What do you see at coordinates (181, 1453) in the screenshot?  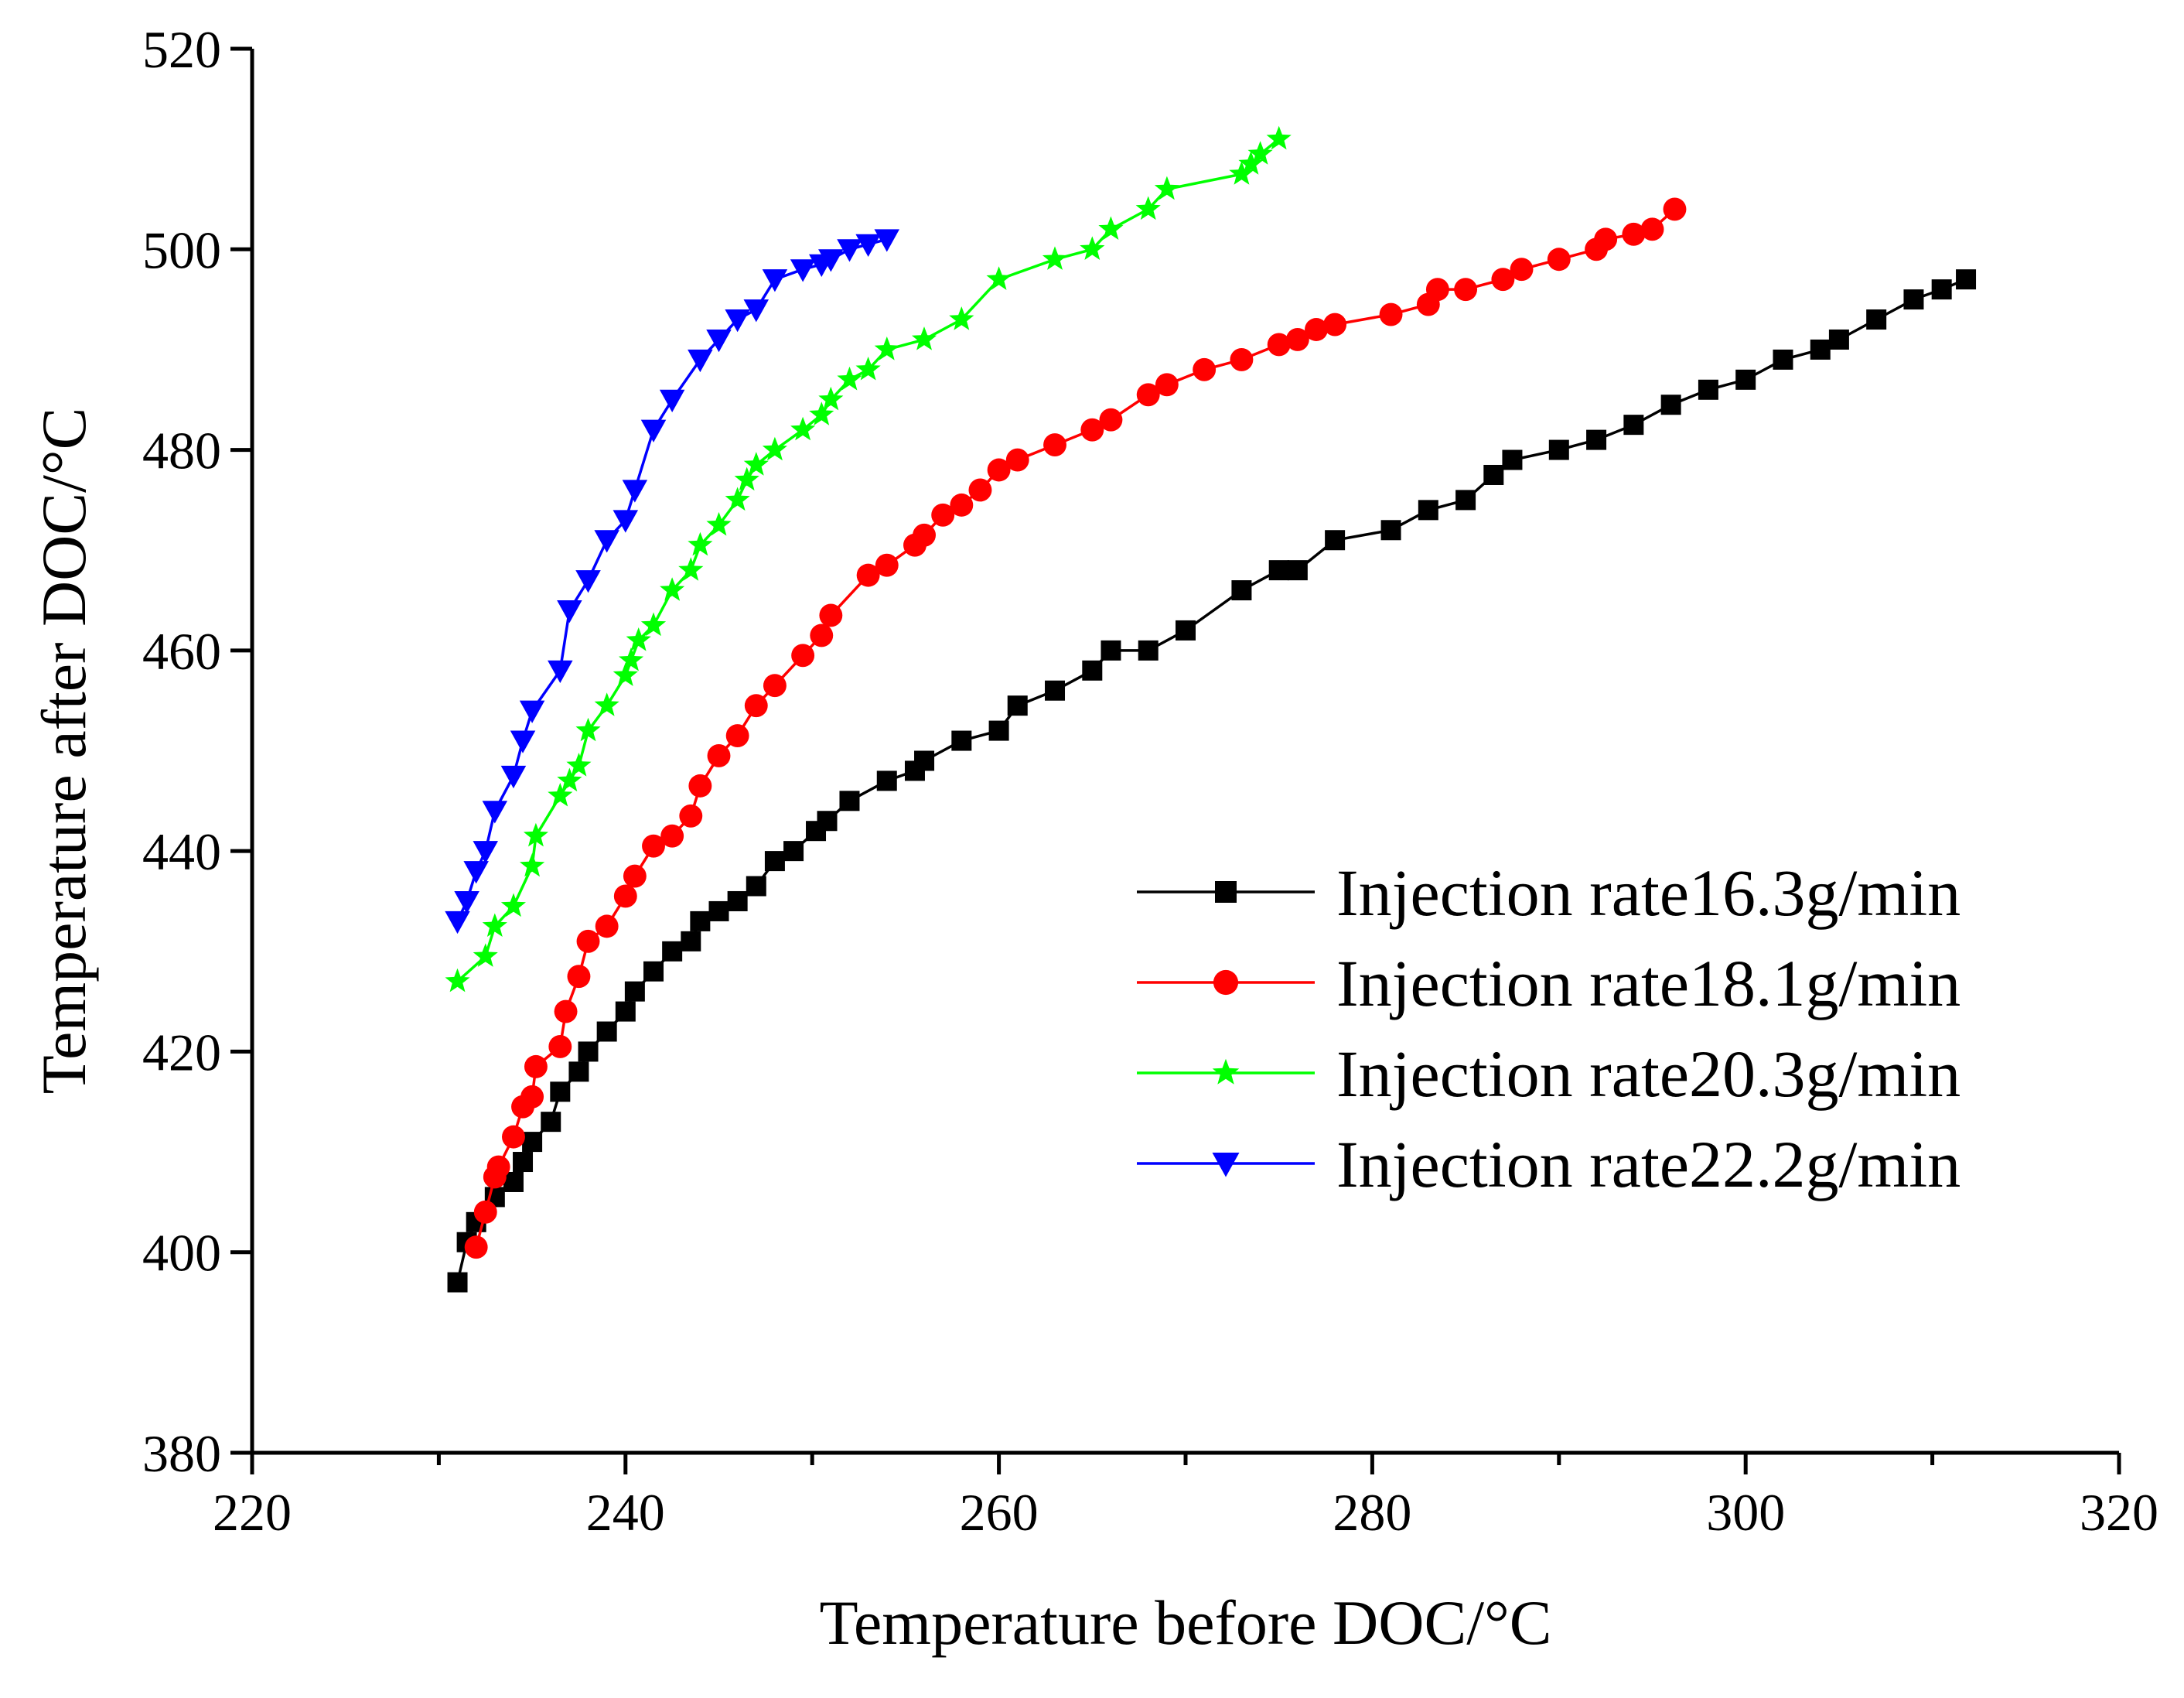 I see `y-tick-label: 380` at bounding box center [181, 1453].